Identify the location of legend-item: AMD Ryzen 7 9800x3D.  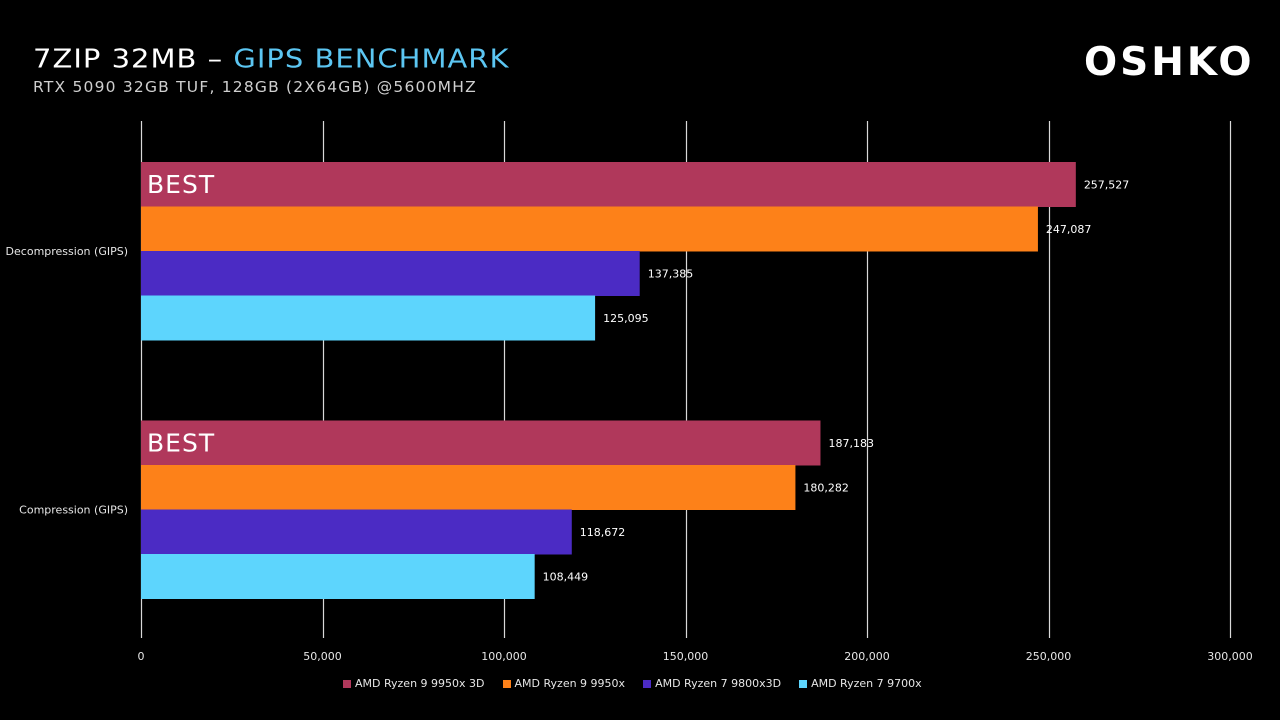
(712, 683).